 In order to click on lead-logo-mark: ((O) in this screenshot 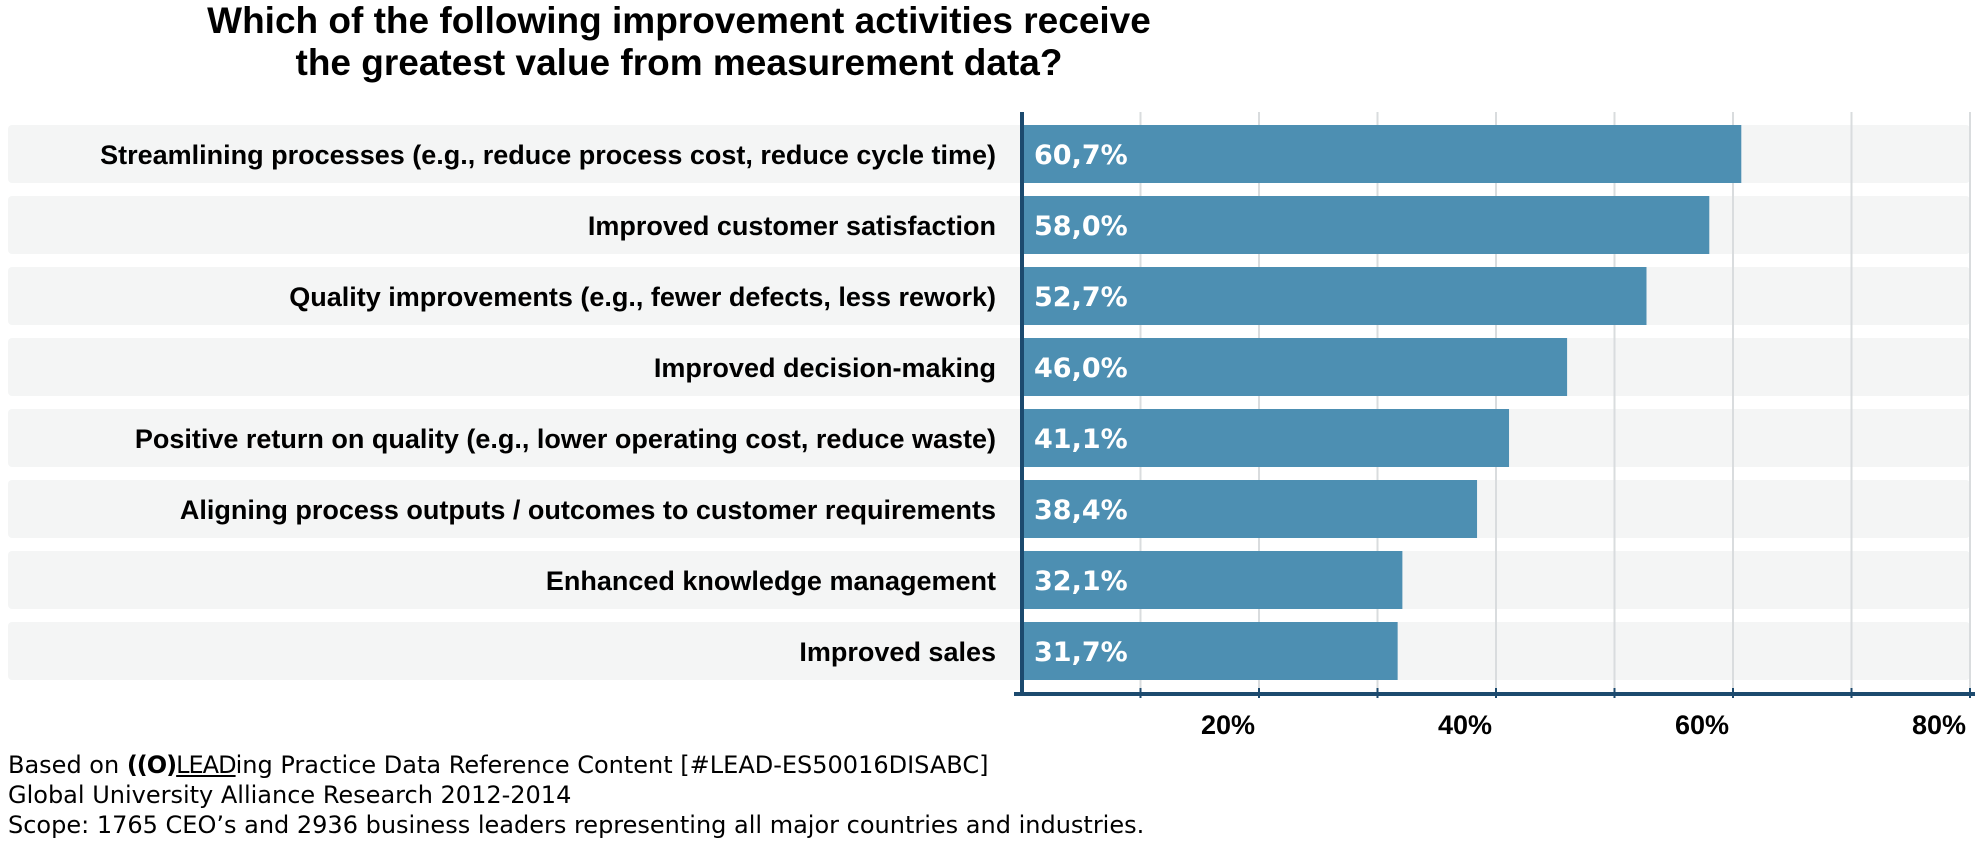, I will do `click(151, 765)`.